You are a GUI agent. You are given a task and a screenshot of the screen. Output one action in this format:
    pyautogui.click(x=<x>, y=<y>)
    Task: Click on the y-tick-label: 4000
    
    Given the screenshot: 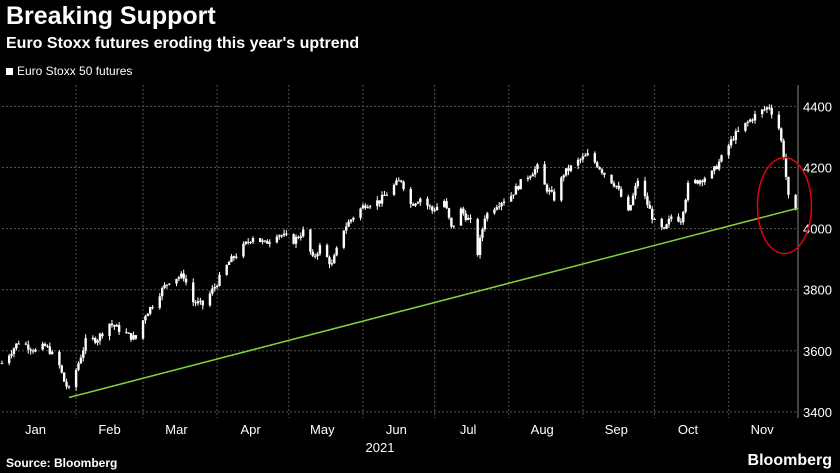 What is the action you would take?
    pyautogui.click(x=817, y=229)
    